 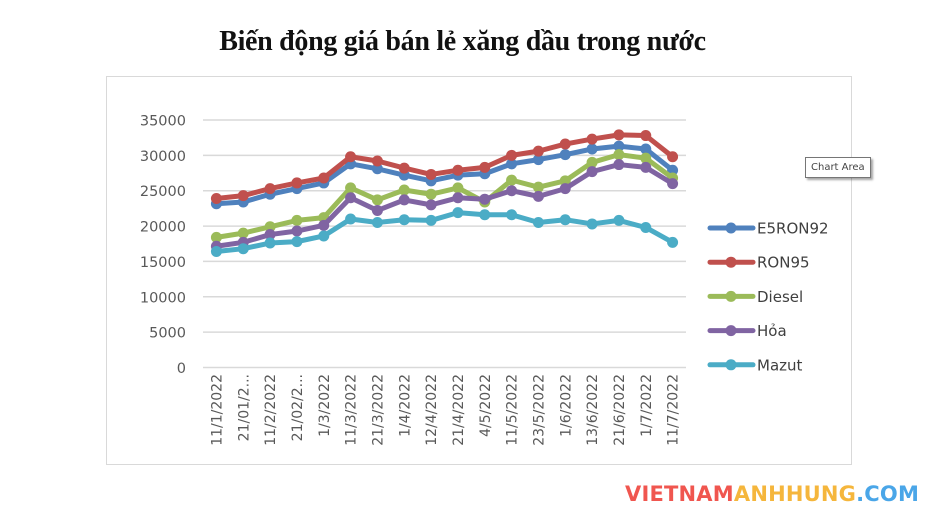 I want to click on y-tick-label: 35000, so click(x=163, y=122).